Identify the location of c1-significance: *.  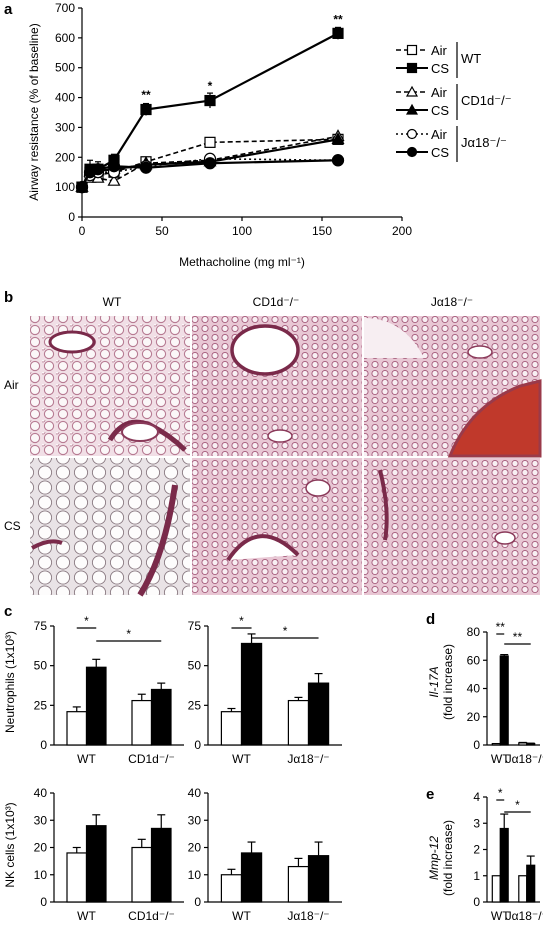
(86, 621).